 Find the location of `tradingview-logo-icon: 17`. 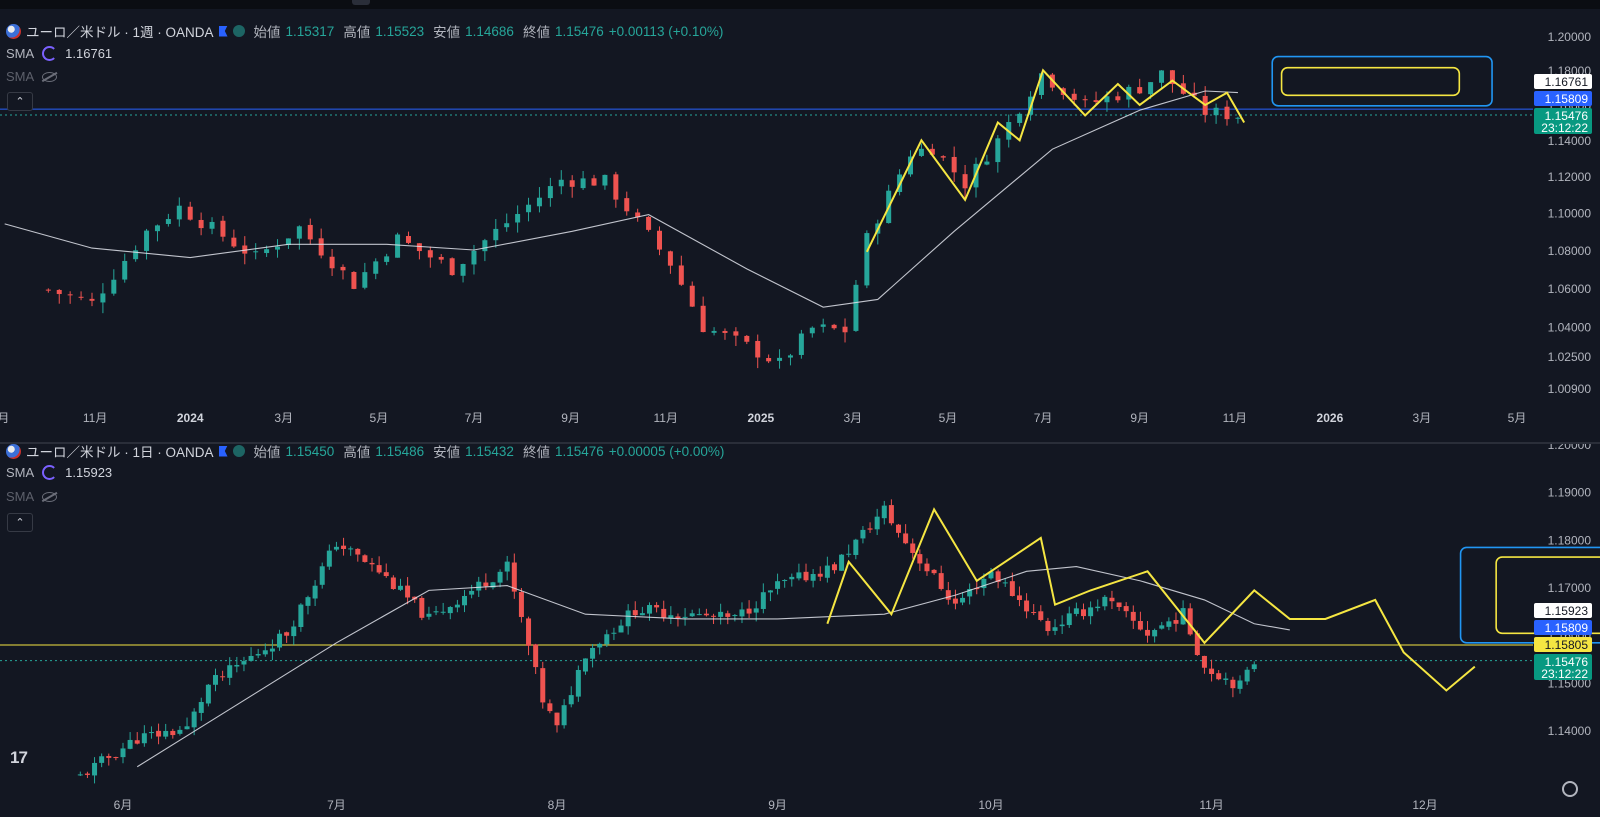

tradingview-logo-icon: 17 is located at coordinates (19, 757).